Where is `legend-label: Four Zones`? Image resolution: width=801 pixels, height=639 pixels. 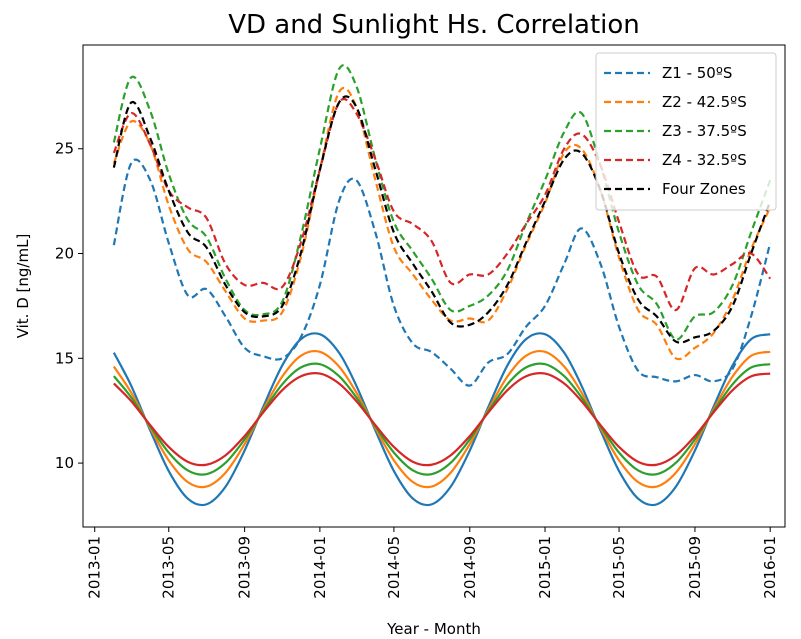
legend-label: Four Zones is located at coordinates (704, 189).